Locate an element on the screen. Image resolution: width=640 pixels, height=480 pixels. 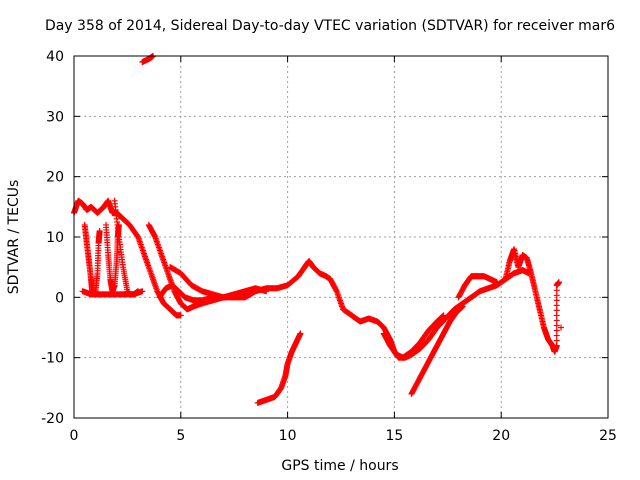
series-isolated is located at coordinates (561, 327).